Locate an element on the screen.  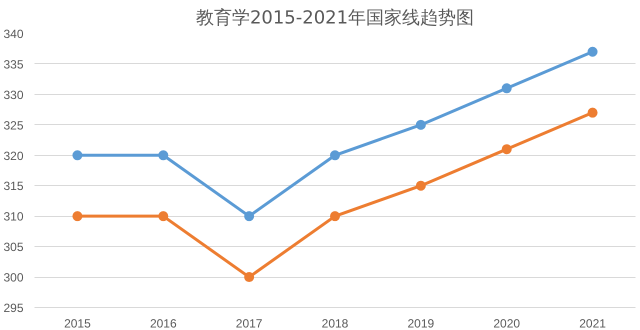
x-tick-label: 2018 is located at coordinates (335, 323).